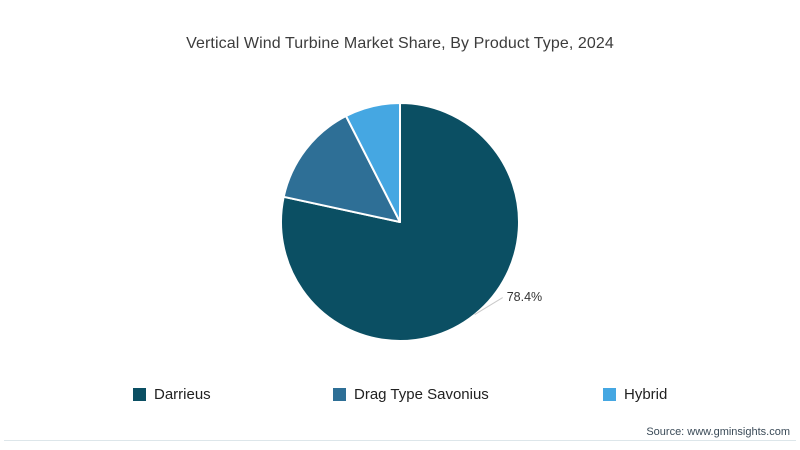 This screenshot has height=450, width=800. Describe the element at coordinates (400, 440) in the screenshot. I see `footer-divider` at that location.